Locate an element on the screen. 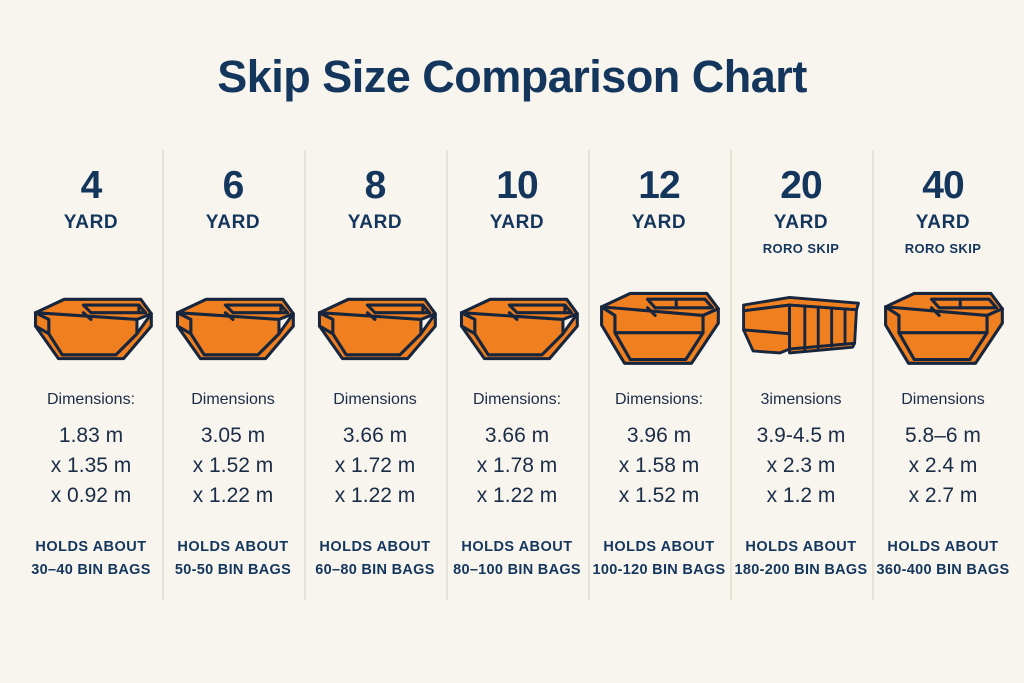  dimension-line: x 1.58 m is located at coordinates (659, 465).